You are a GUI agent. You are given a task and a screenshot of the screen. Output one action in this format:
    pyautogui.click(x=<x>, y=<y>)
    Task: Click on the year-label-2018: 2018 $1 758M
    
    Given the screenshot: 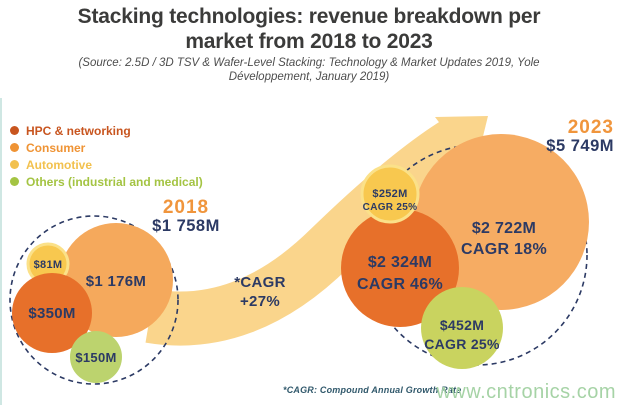 What is the action you would take?
    pyautogui.click(x=186, y=216)
    